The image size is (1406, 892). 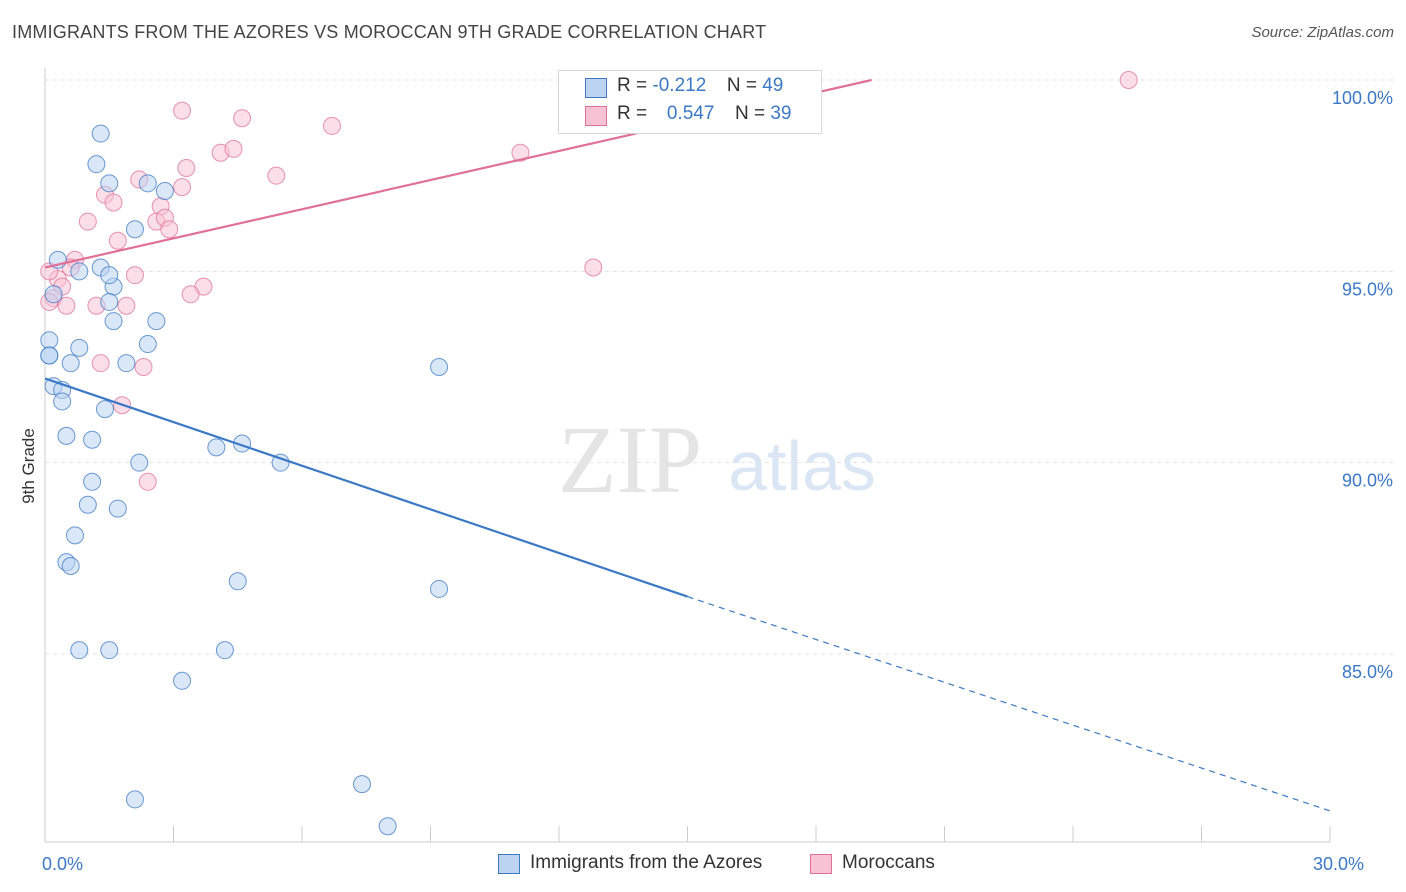 I want to click on y-axis-label: 9th Grade, so click(x=28, y=466).